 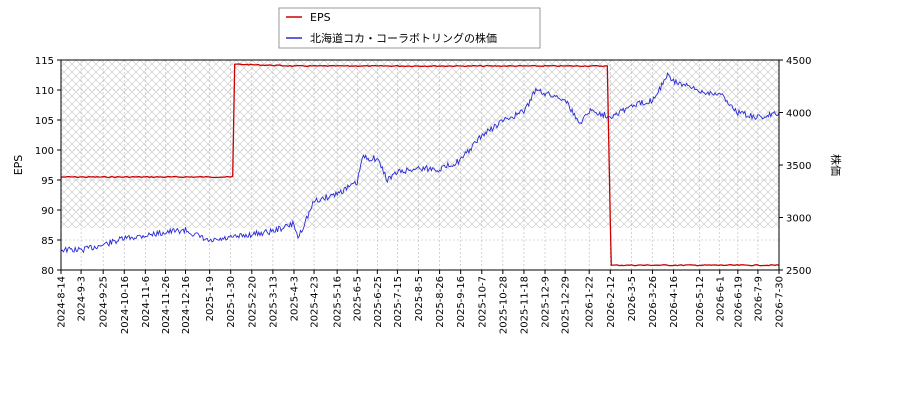 What do you see at coordinates (798, 61) in the screenshot?
I see `right-tick-label: 4500` at bounding box center [798, 61].